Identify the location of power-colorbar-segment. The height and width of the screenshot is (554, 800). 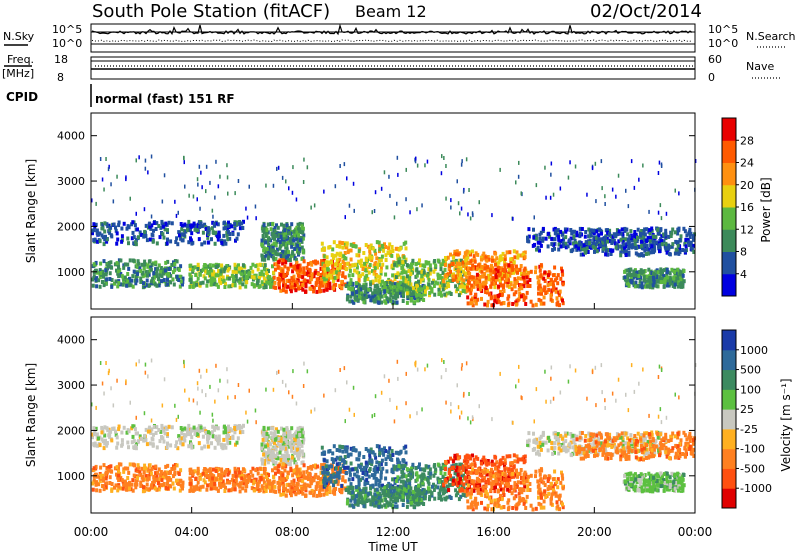
(729, 218).